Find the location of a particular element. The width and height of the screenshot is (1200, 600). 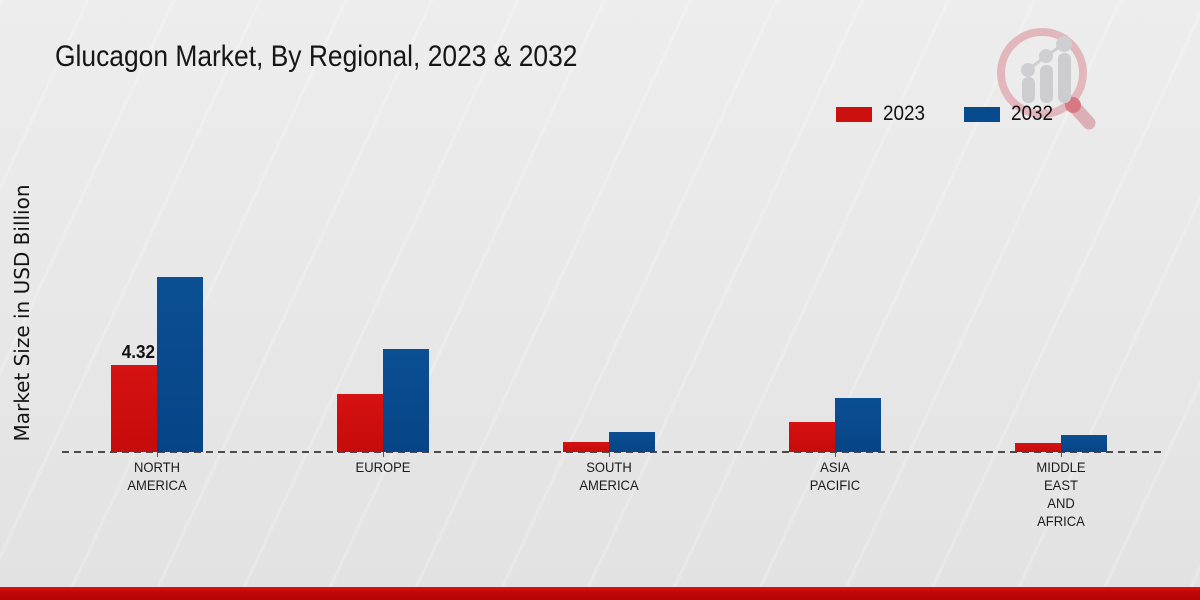

bar-2023-middle-east-and-africa is located at coordinates (1038, 447).